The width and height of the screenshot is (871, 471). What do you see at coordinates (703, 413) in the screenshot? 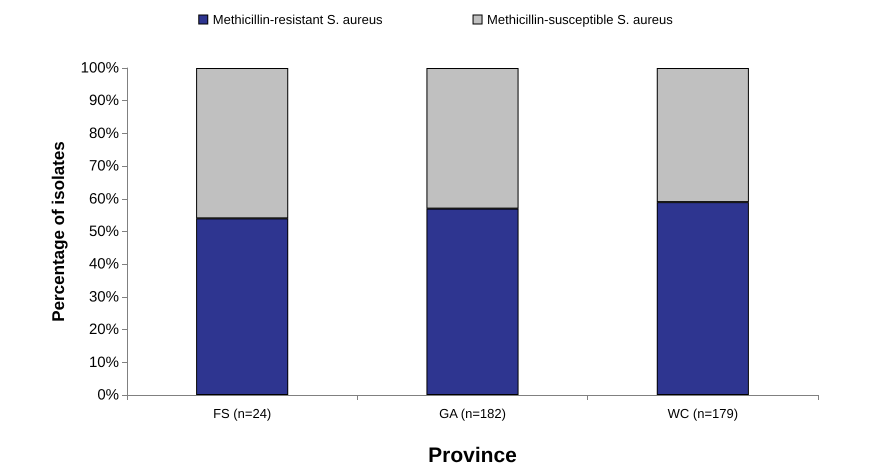
I see `x-tick-label: WC (n=179)` at bounding box center [703, 413].